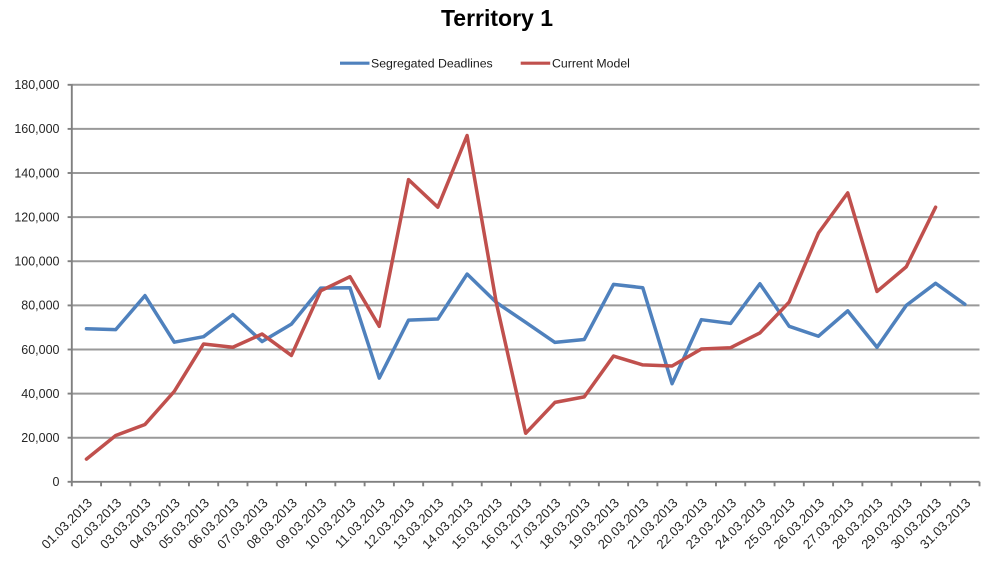 The image size is (1000, 565). Describe the element at coordinates (36, 262) in the screenshot. I see `svg-text: 100,000` at that location.